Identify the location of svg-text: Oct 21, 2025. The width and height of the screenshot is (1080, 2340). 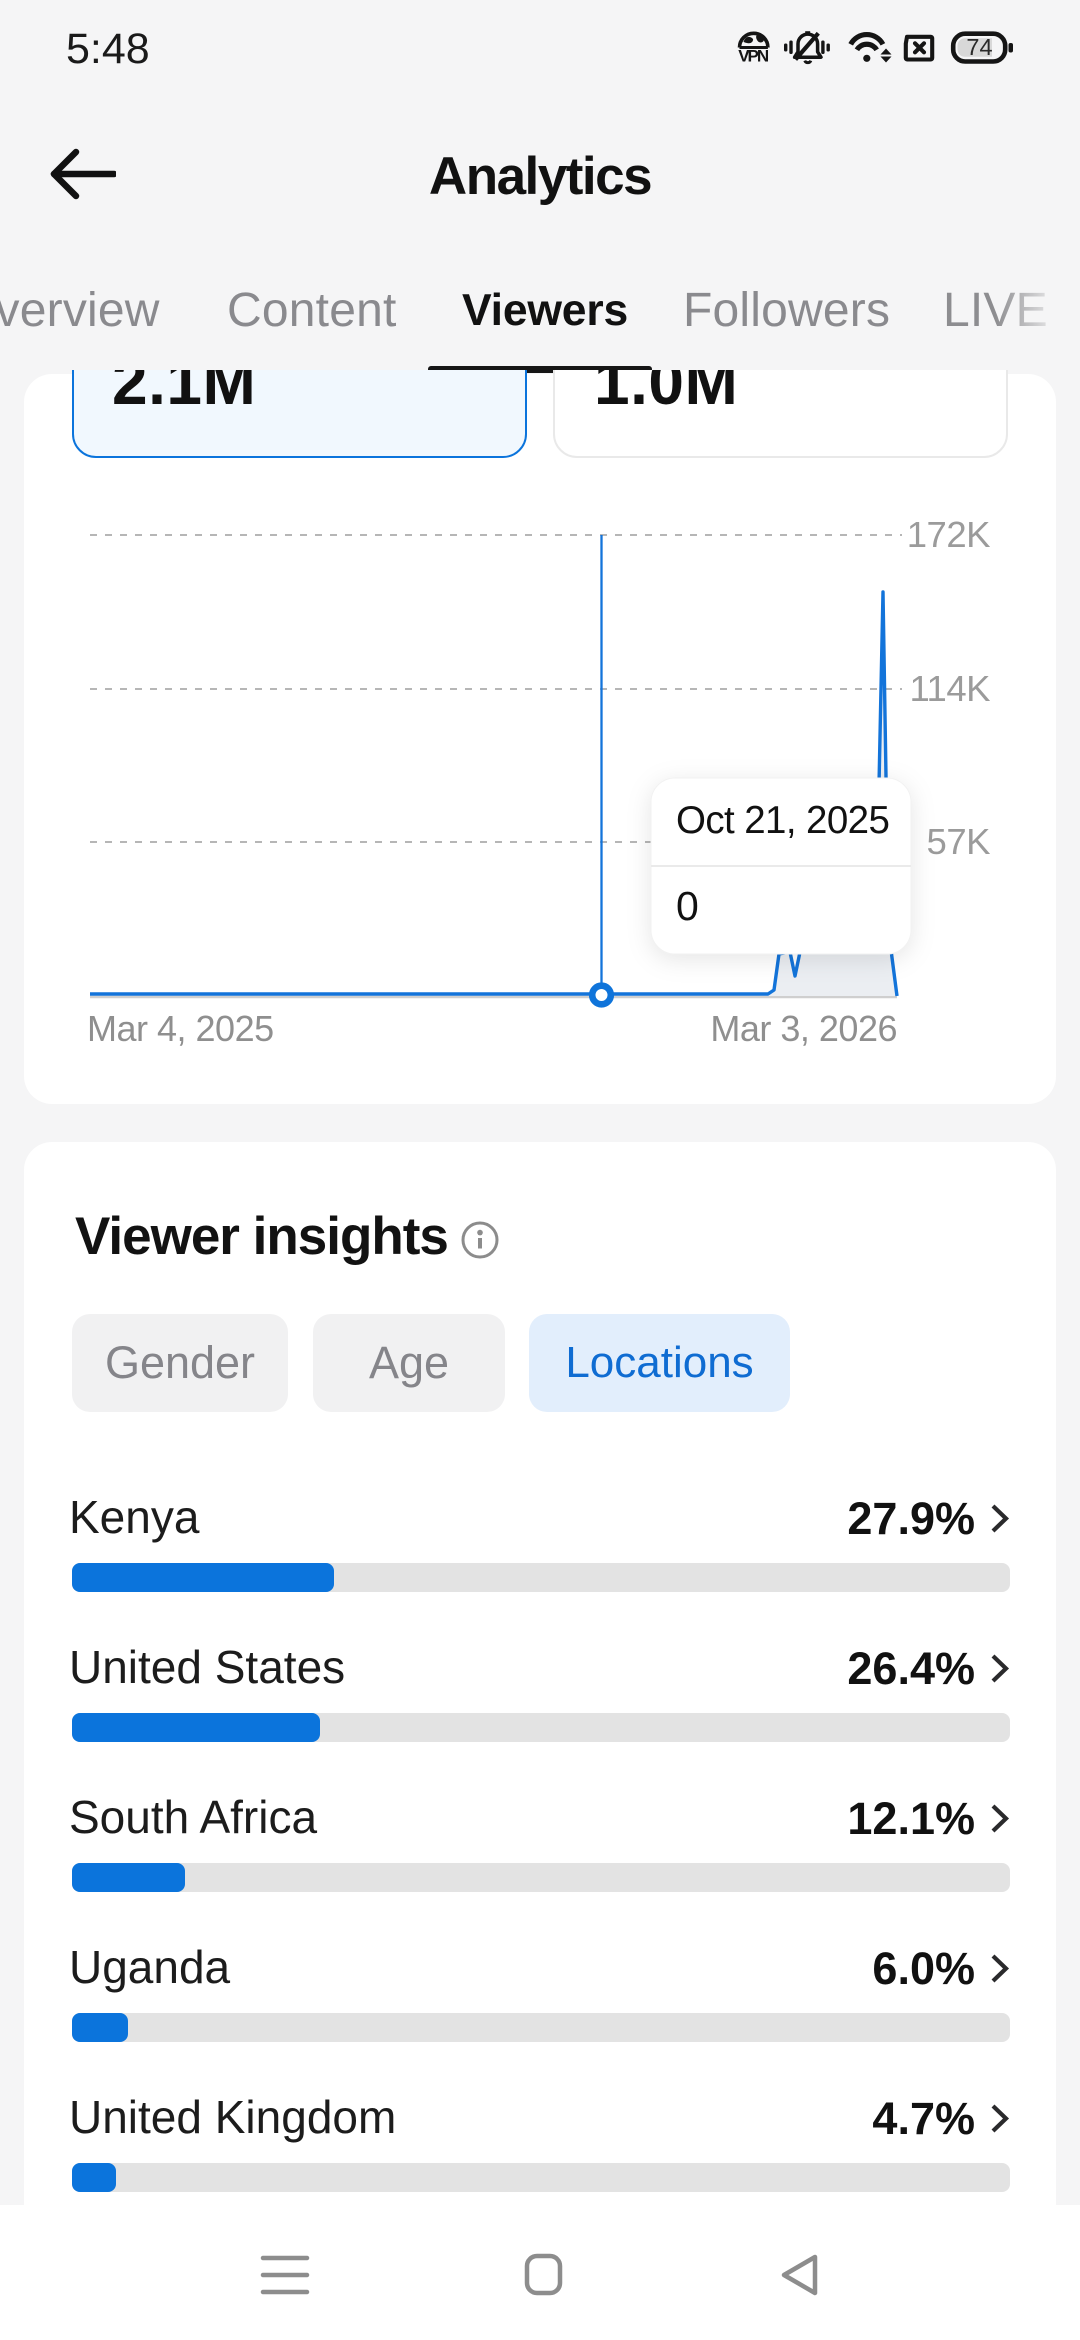
(782, 820).